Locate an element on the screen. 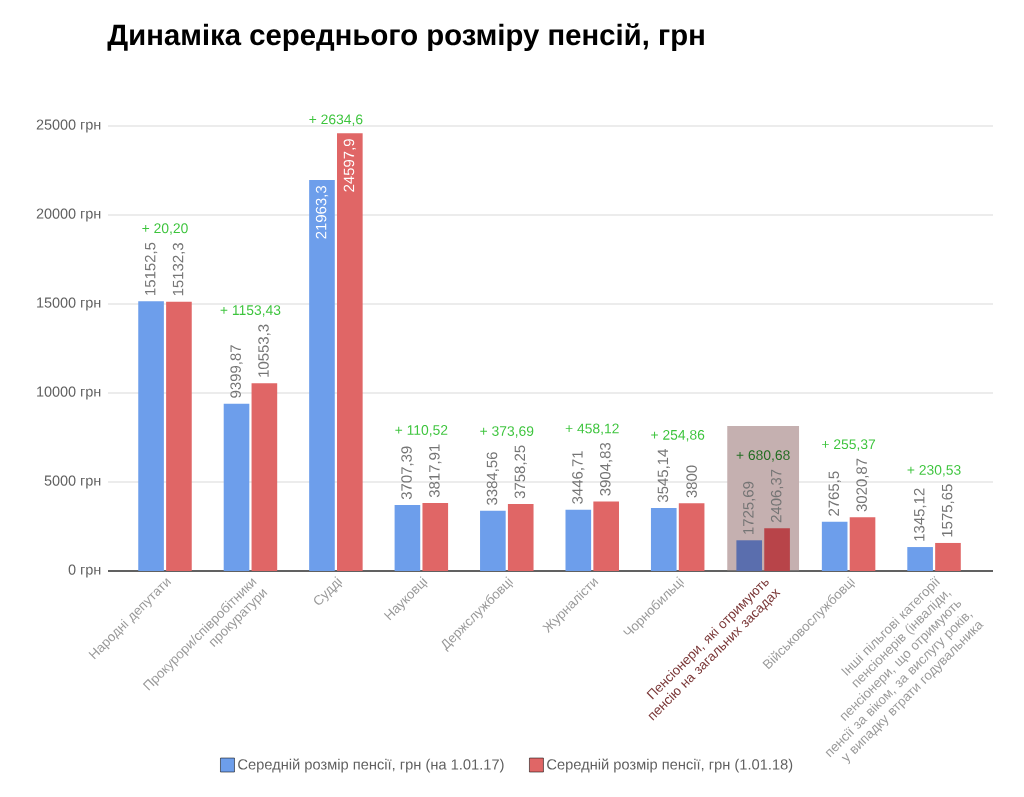  data-label: 3758,25 is located at coordinates (520, 472).